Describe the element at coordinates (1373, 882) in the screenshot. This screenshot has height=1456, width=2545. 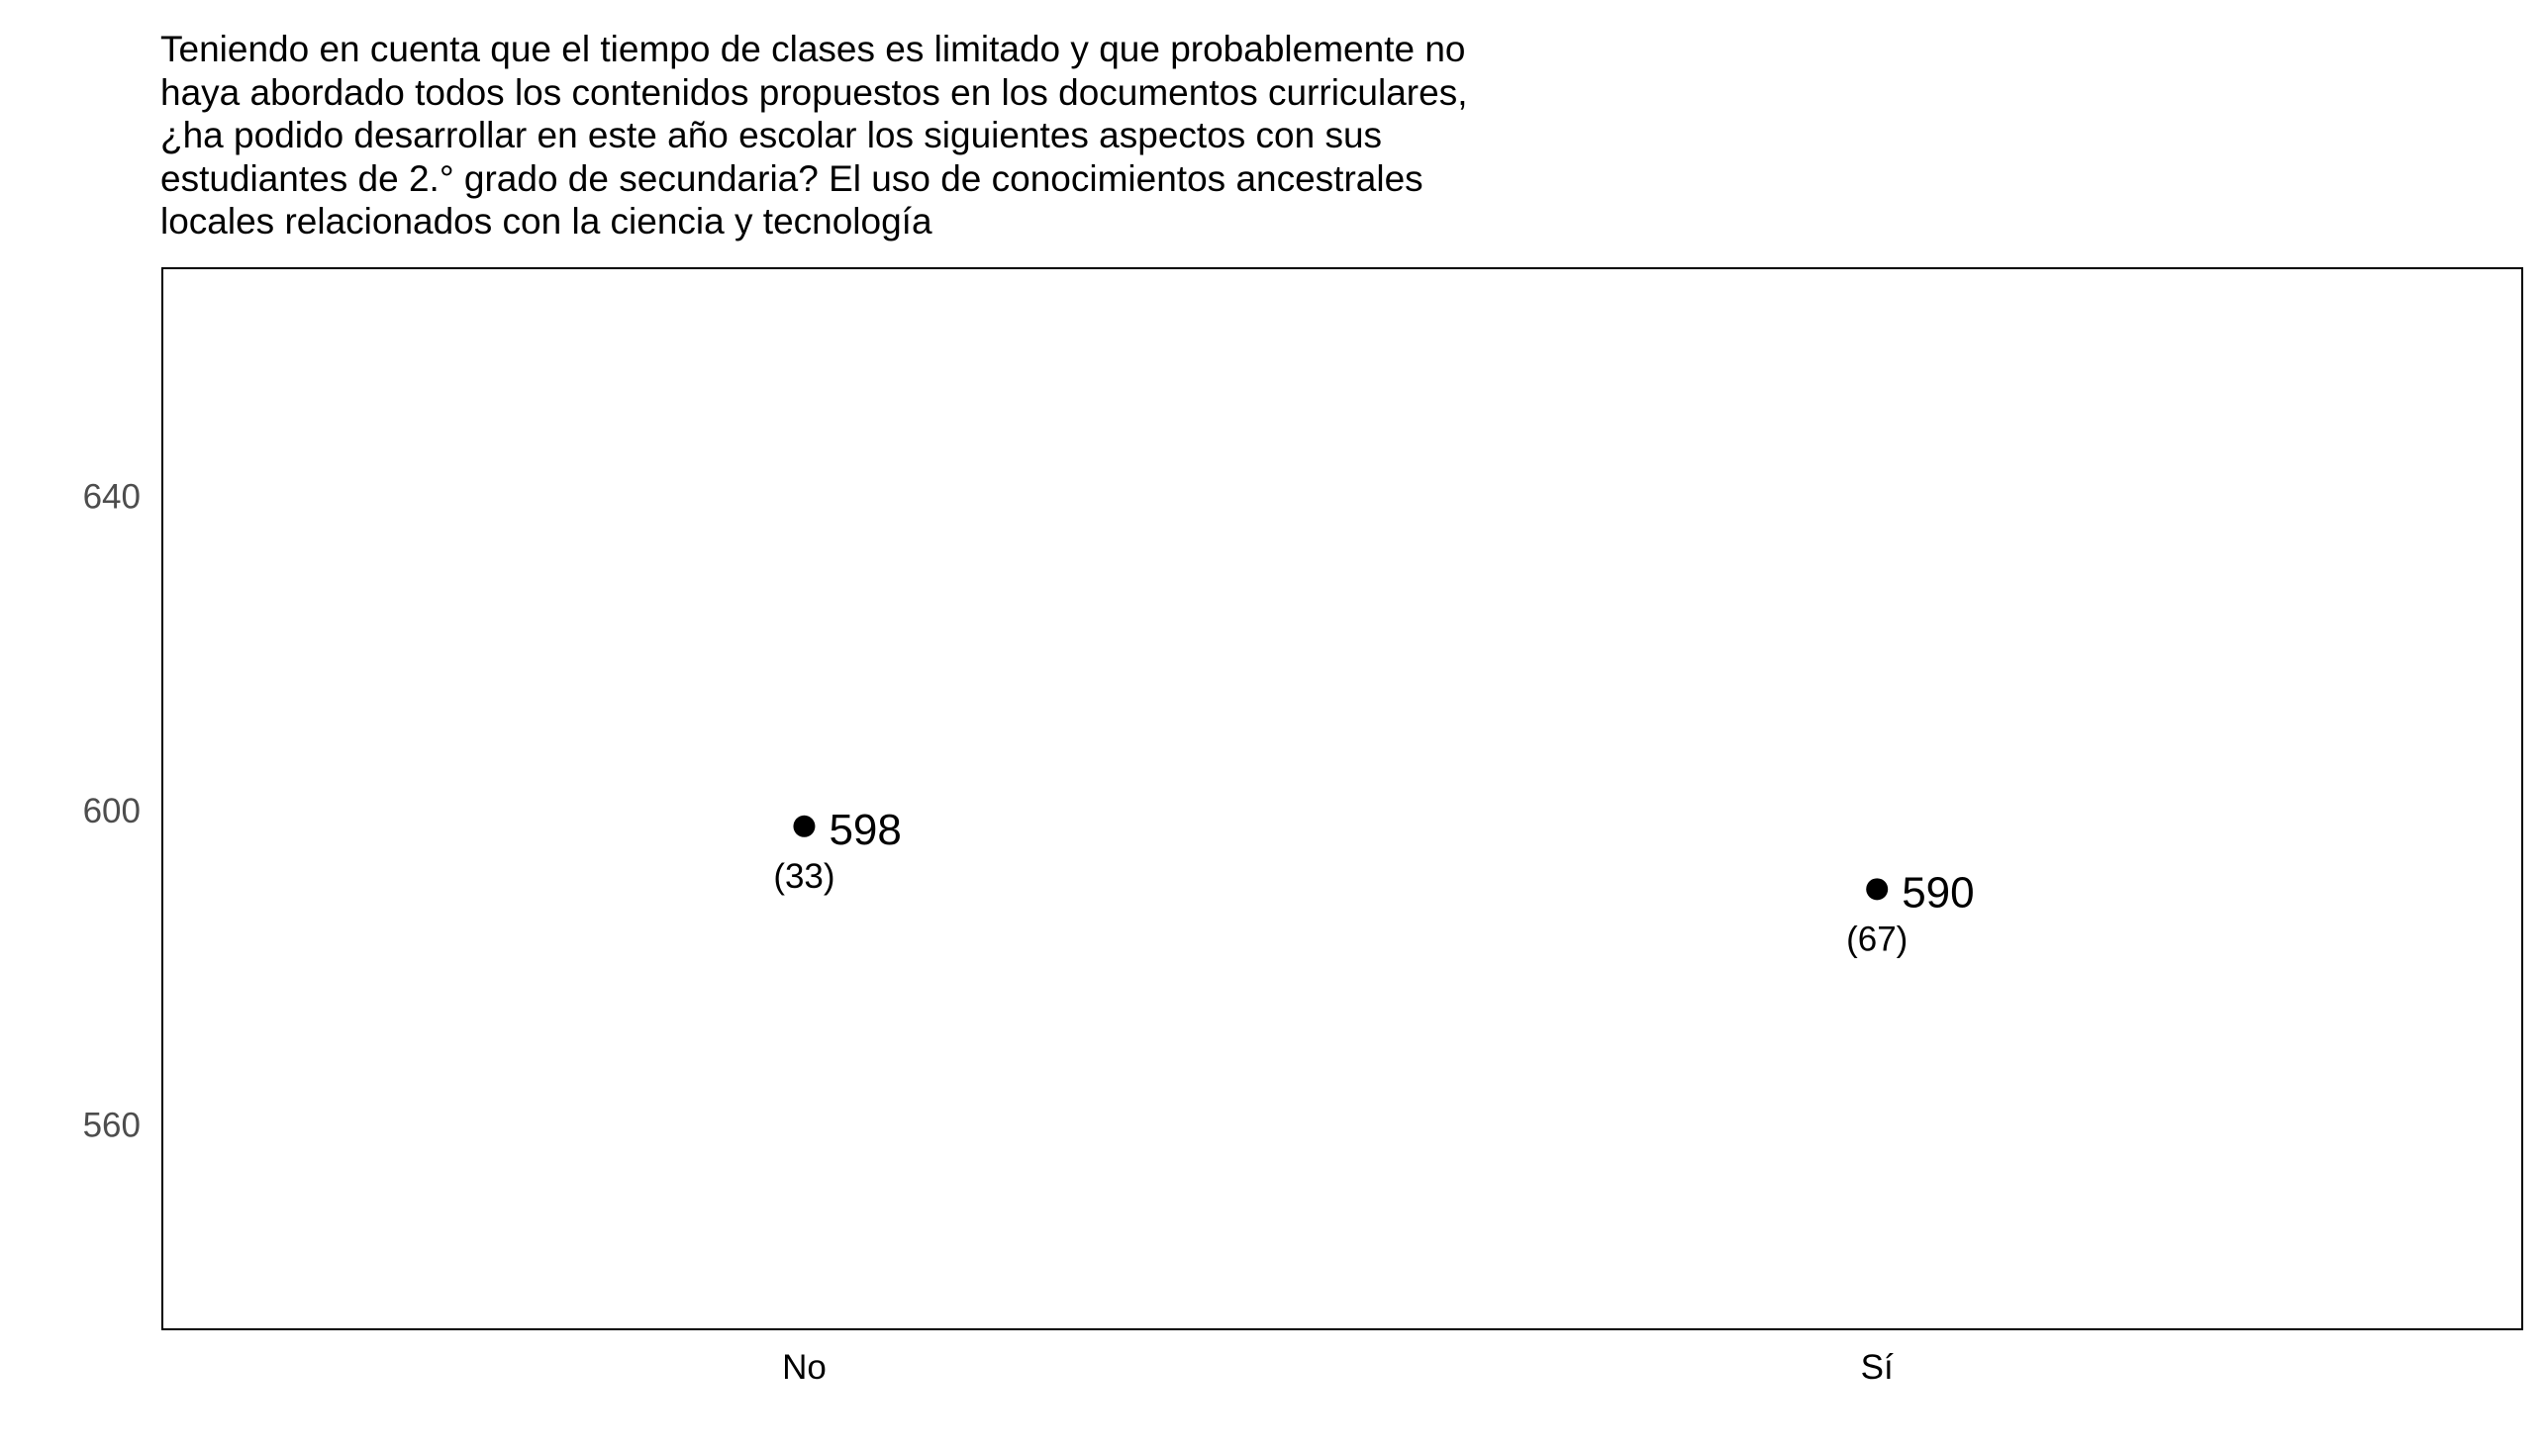
I see `points-layer: 598(33) 590(67)` at that location.